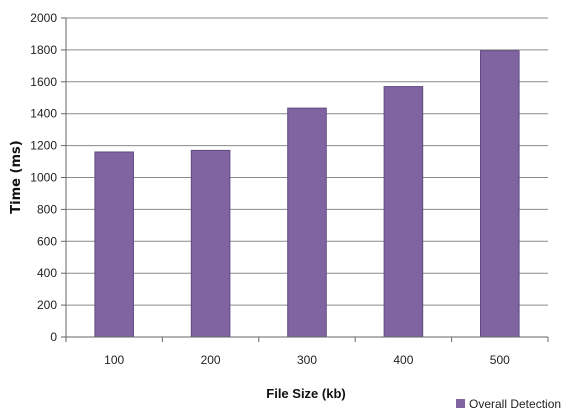  Describe the element at coordinates (307, 352) in the screenshot. I see `x-axis-ticks: 100 200 300 400 500` at that location.